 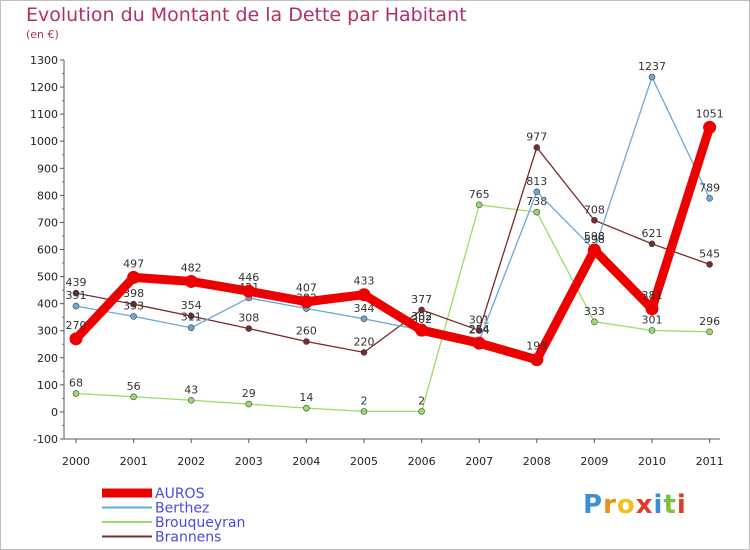 What do you see at coordinates (47, 250) in the screenshot?
I see `y-tick-label: 600` at bounding box center [47, 250].